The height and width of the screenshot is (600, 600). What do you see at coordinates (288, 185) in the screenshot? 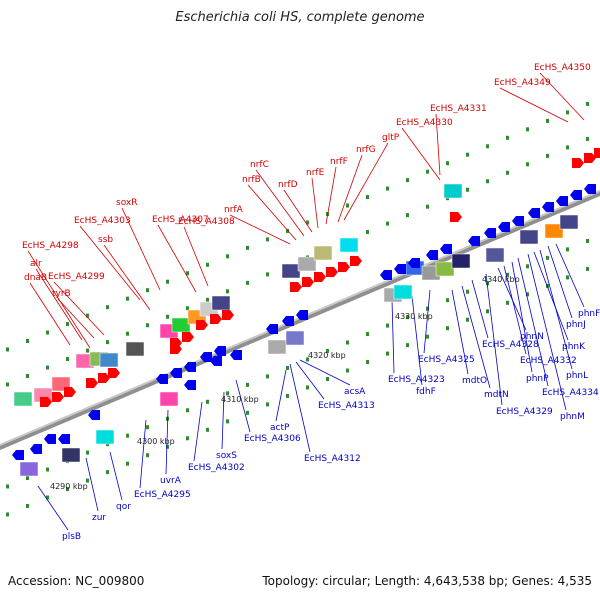
I see `forward-gene-label: nrfD` at bounding box center [288, 185].